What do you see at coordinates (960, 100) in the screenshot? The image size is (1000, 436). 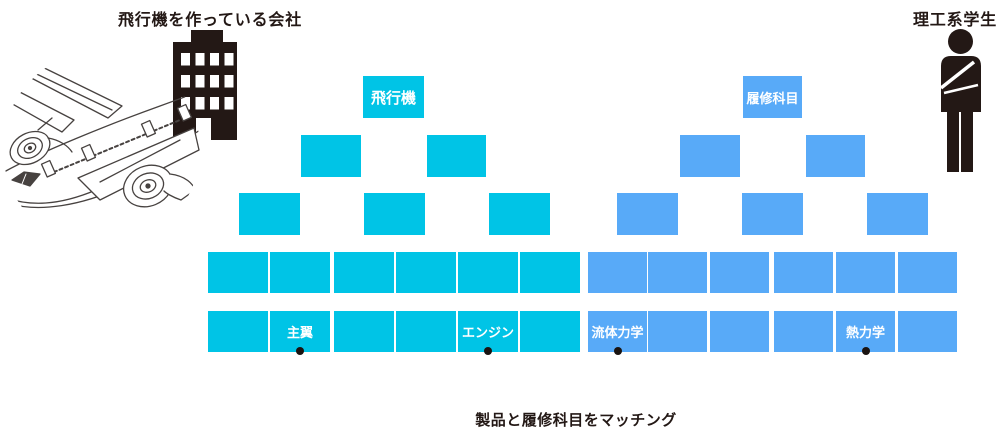 I see `student-icon` at bounding box center [960, 100].